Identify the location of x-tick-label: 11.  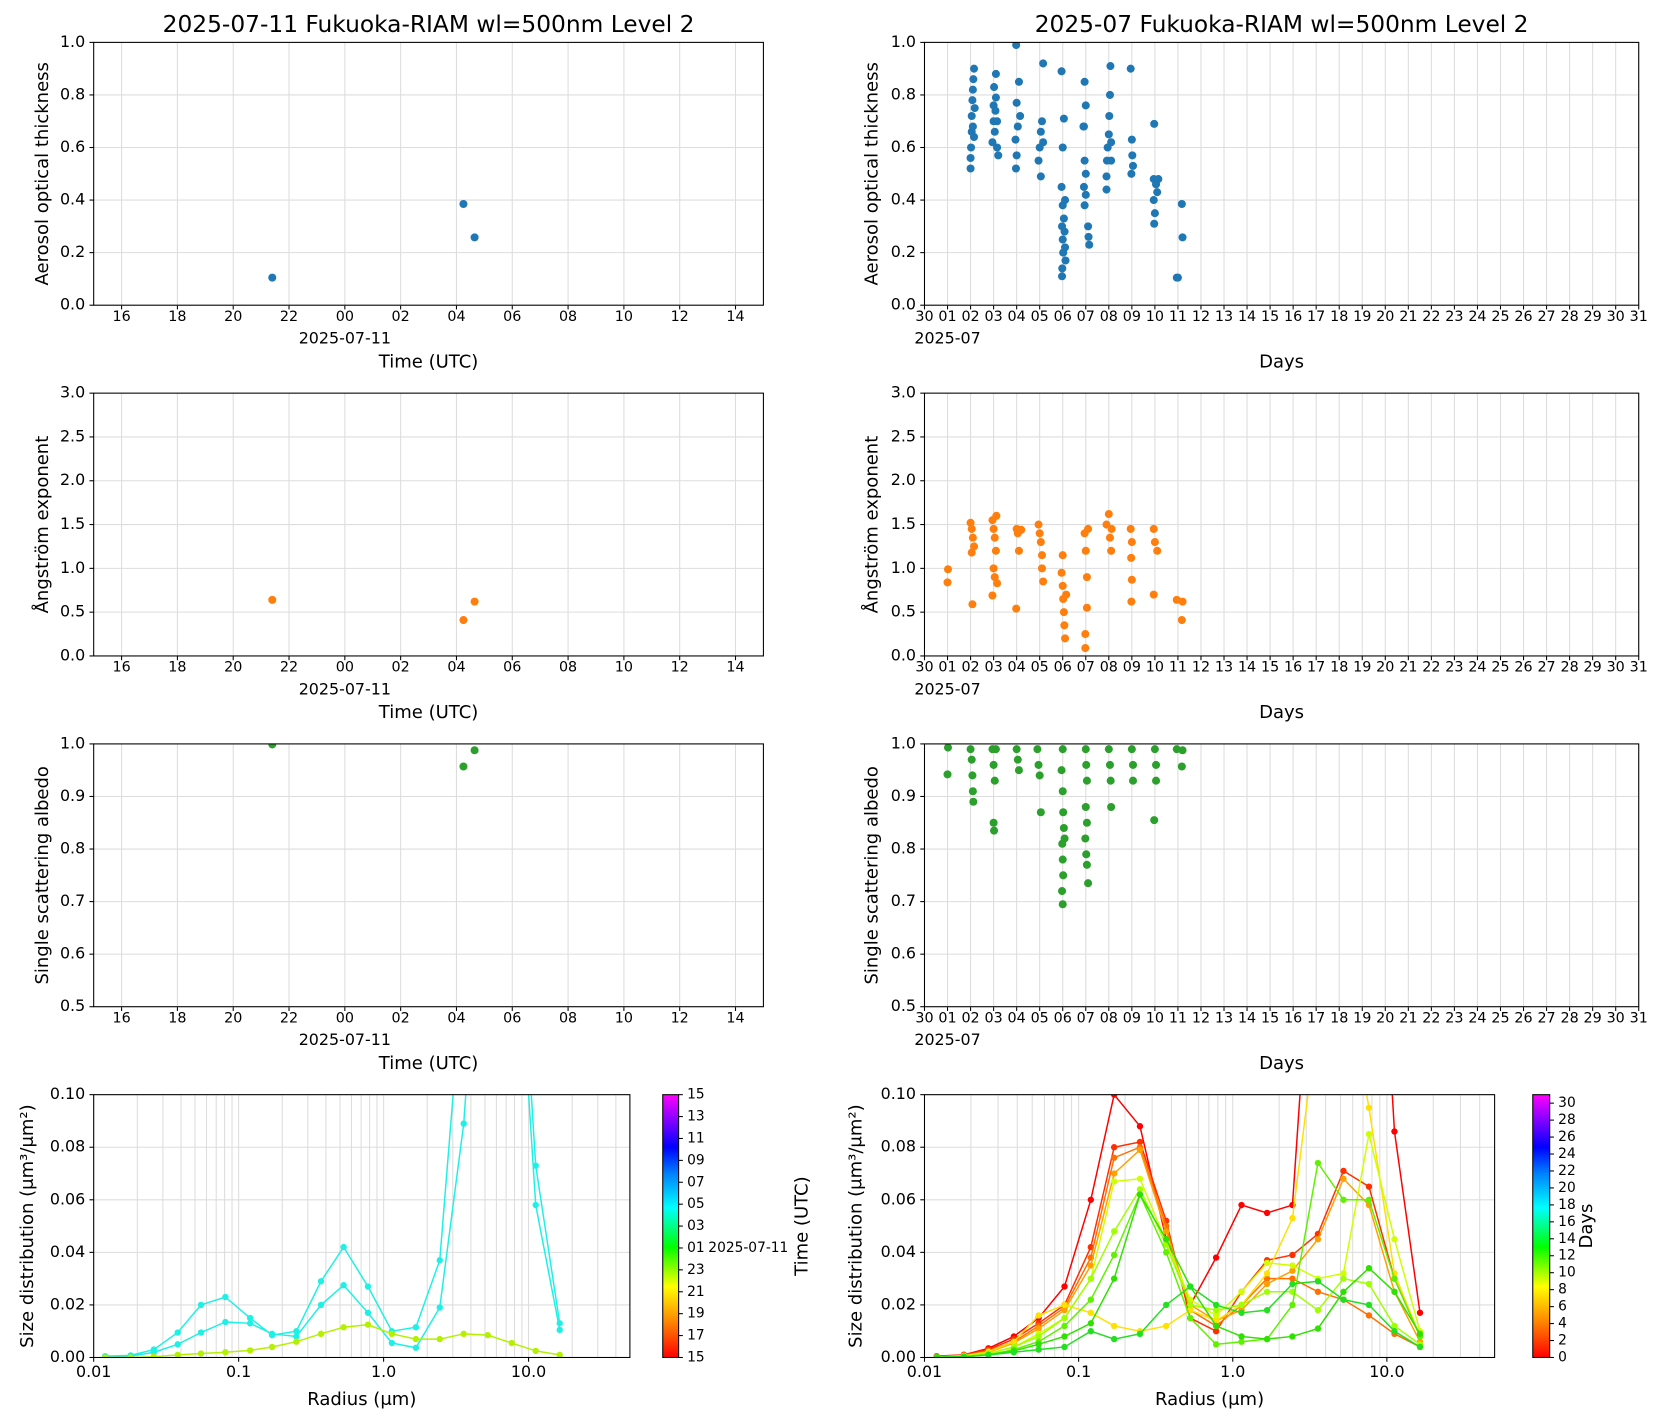
(1178, 1018).